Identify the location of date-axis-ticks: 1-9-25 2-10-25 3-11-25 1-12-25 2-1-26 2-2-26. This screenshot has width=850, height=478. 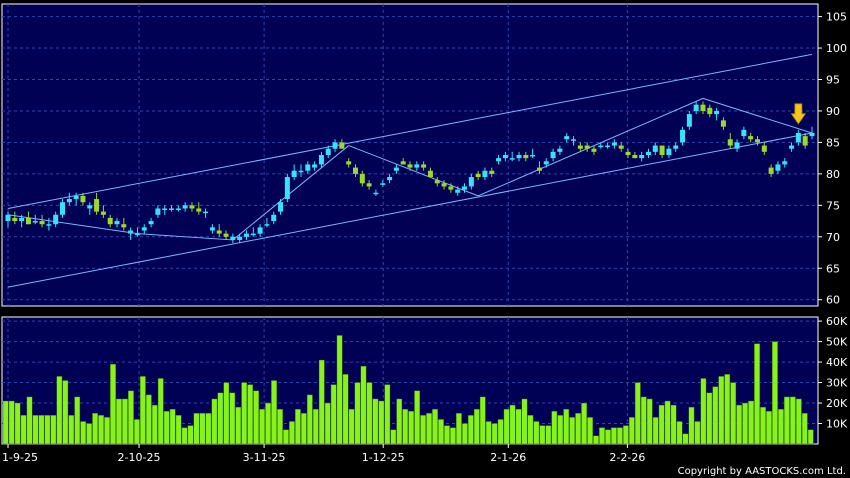
(323, 454).